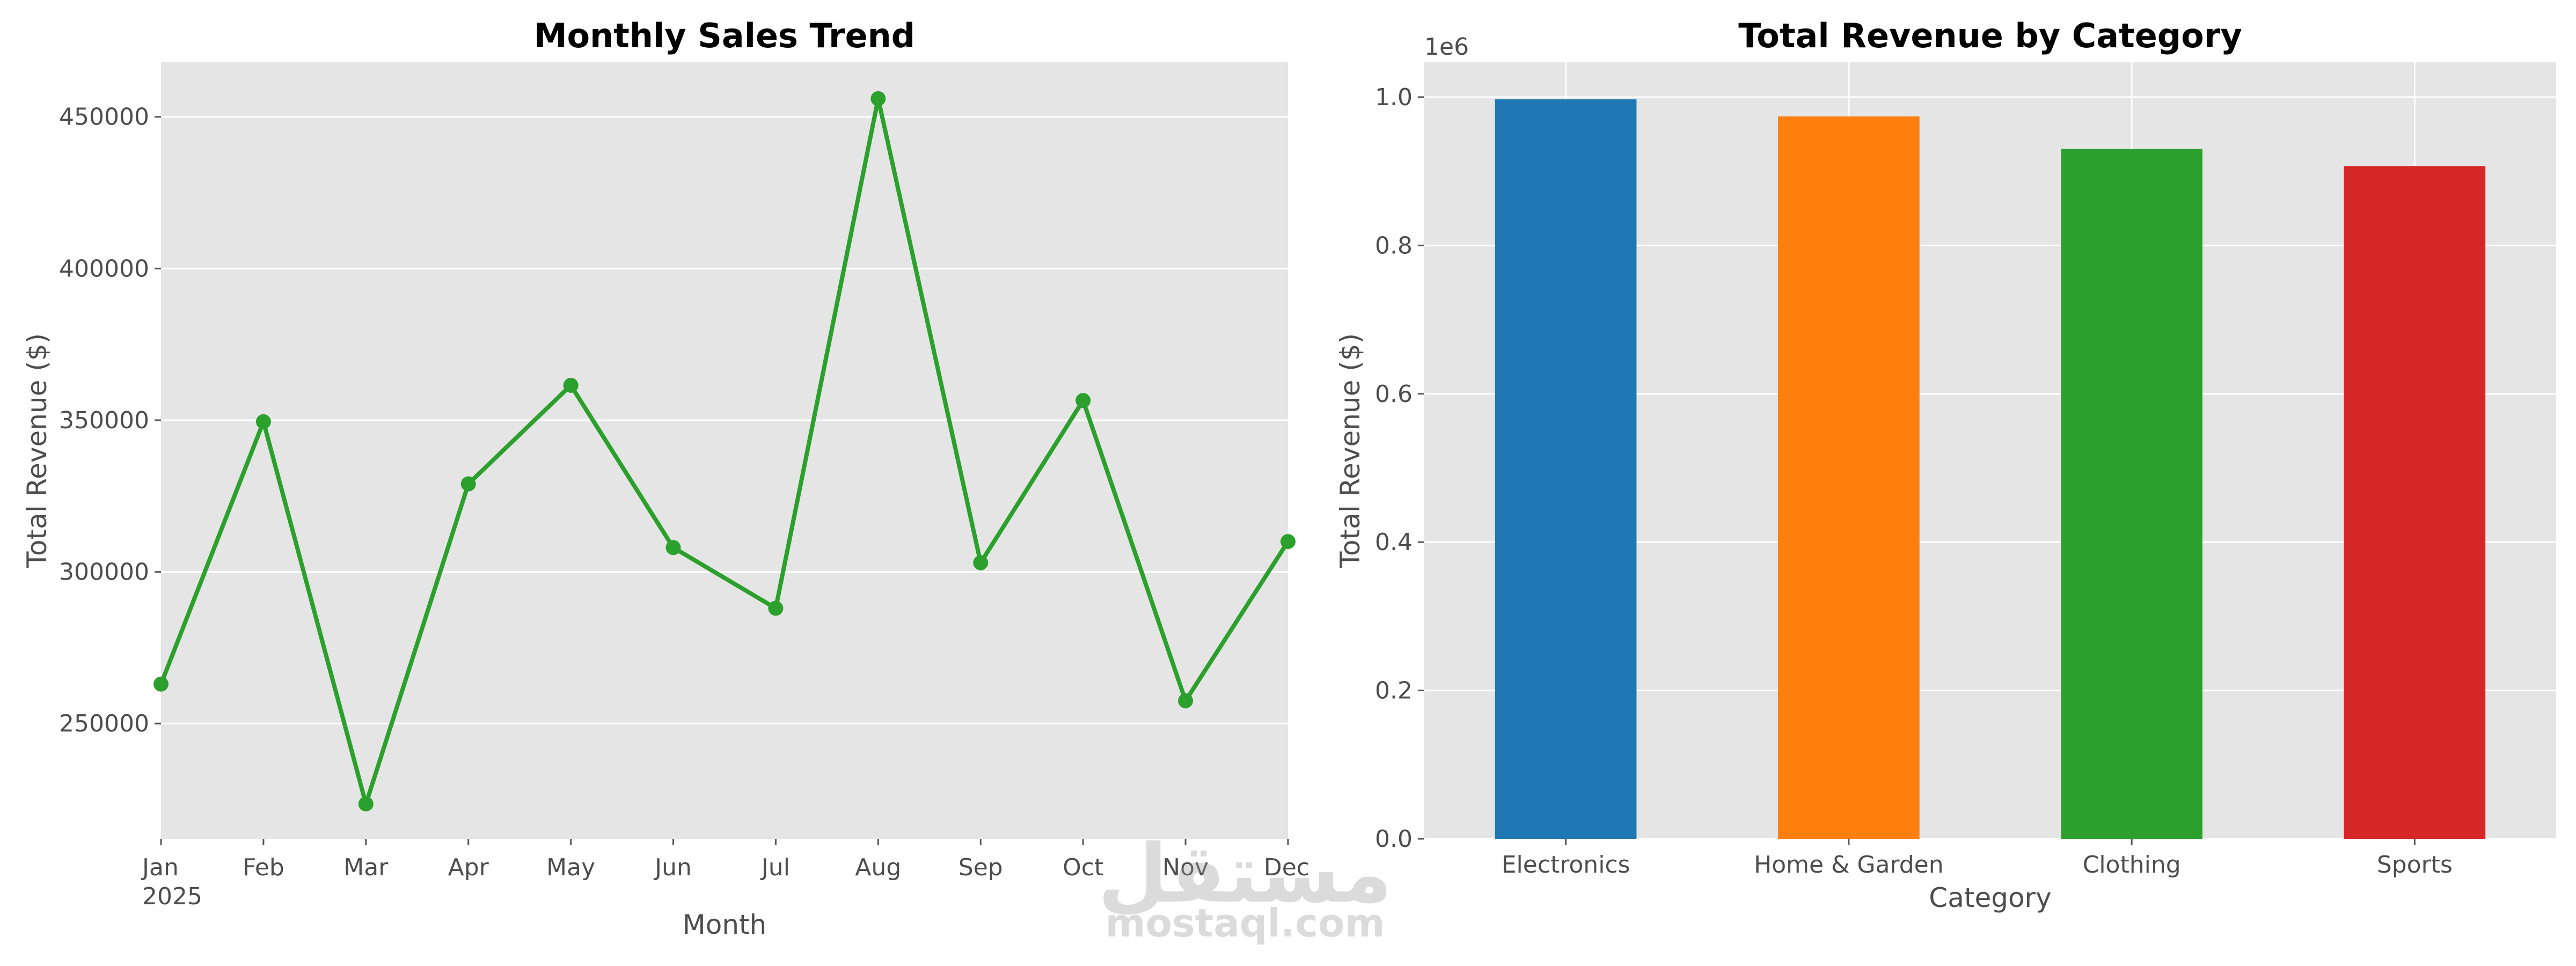 The image size is (2576, 966). I want to click on x-tick-label: Aug, so click(878, 867).